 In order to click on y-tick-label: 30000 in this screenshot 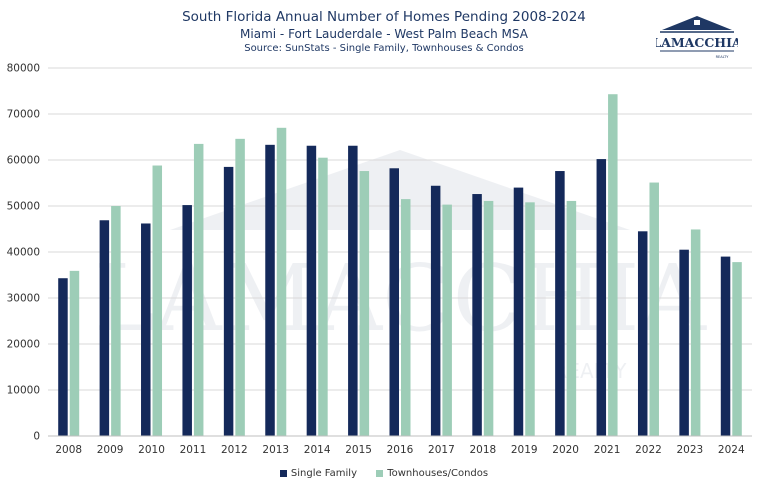, I will do `click(23, 299)`.